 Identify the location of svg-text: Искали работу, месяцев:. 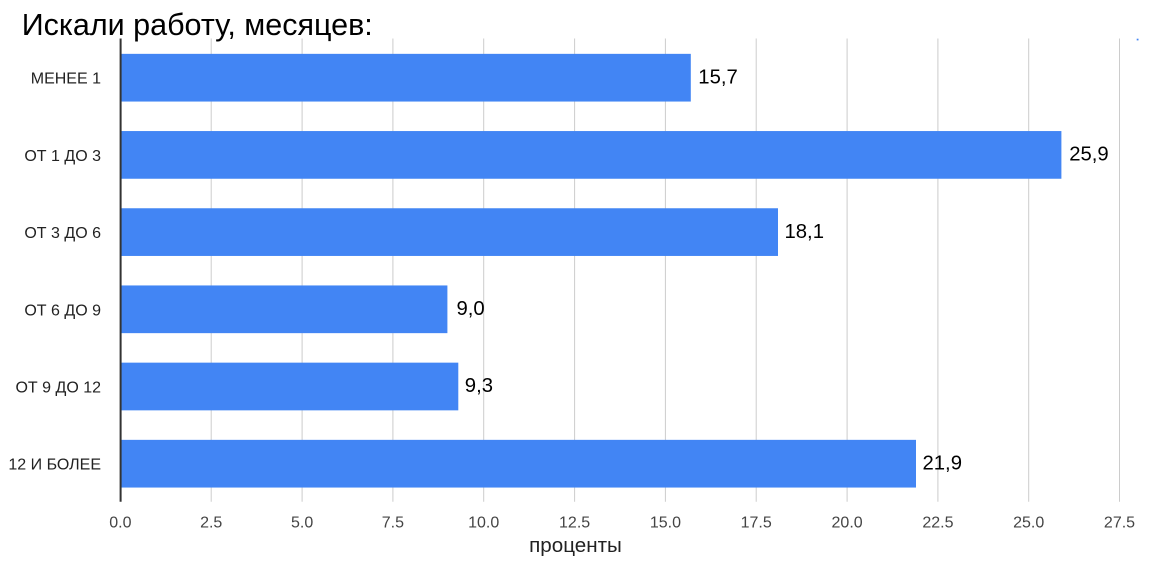
(197, 25).